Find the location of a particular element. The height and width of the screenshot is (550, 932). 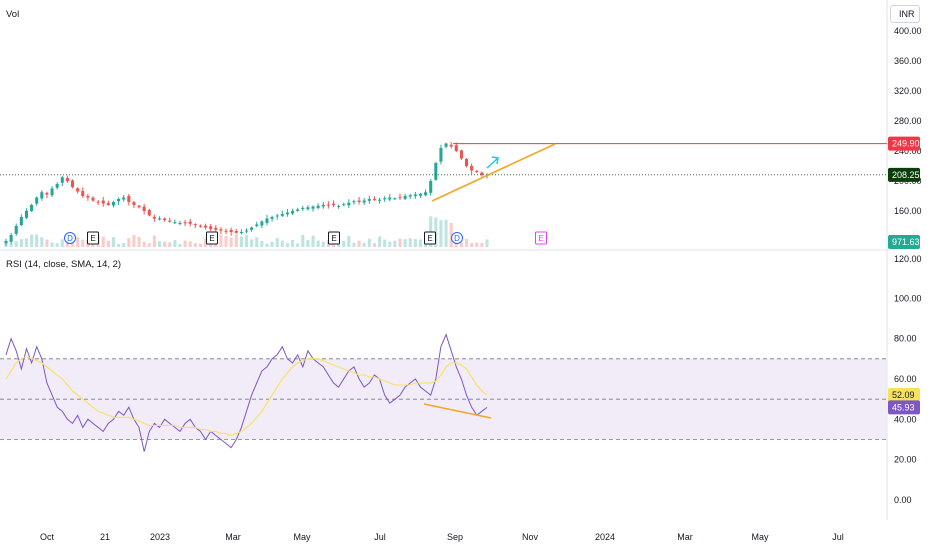

rsi-tick-label: 60.00 is located at coordinates (905, 379).